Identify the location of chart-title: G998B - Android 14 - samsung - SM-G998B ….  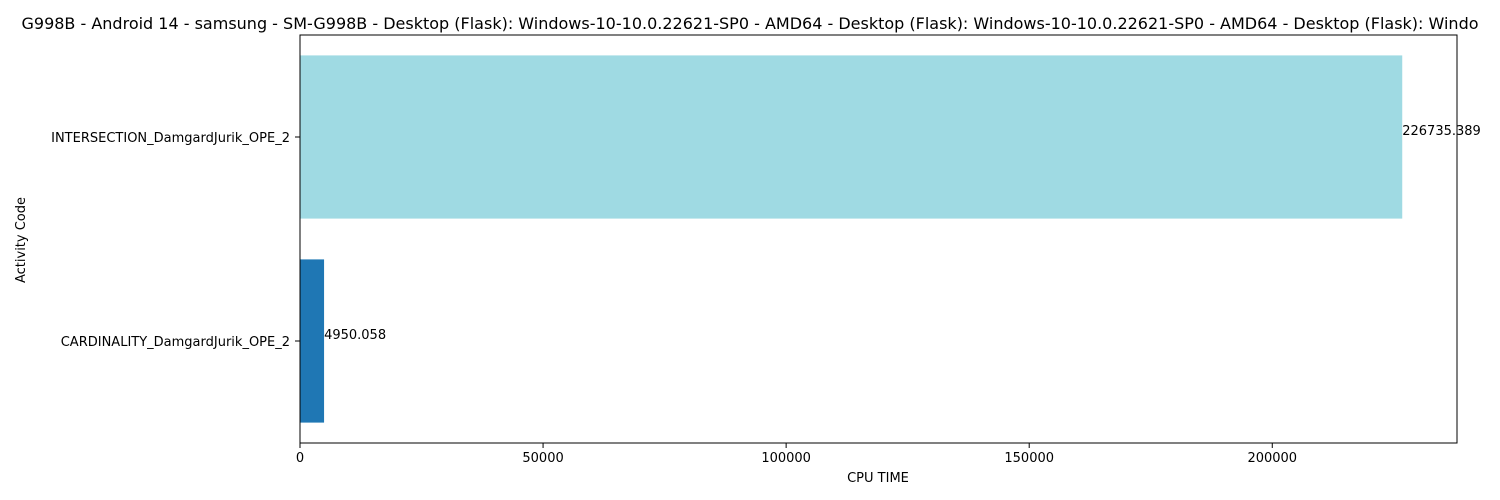
(749, 23).